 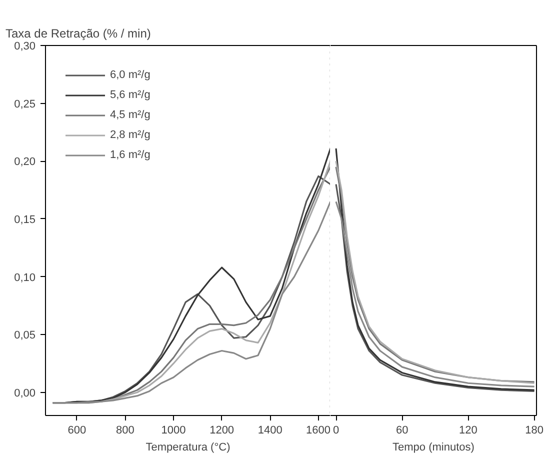 What do you see at coordinates (336, 430) in the screenshot?
I see `x-tick-label: 0` at bounding box center [336, 430].